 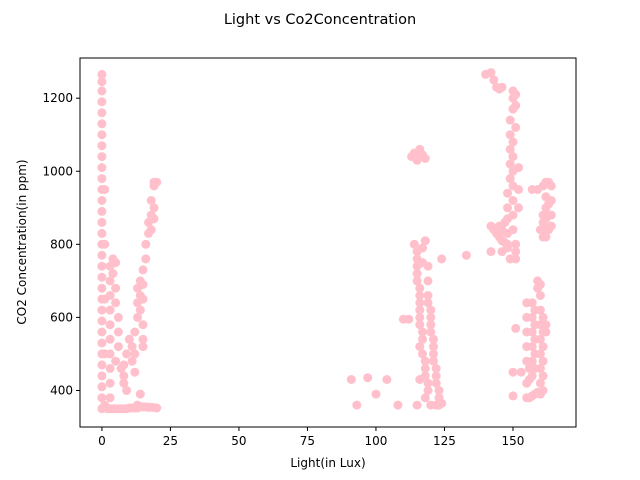 What do you see at coordinates (376, 441) in the screenshot?
I see `x-tick-label: 100` at bounding box center [376, 441].